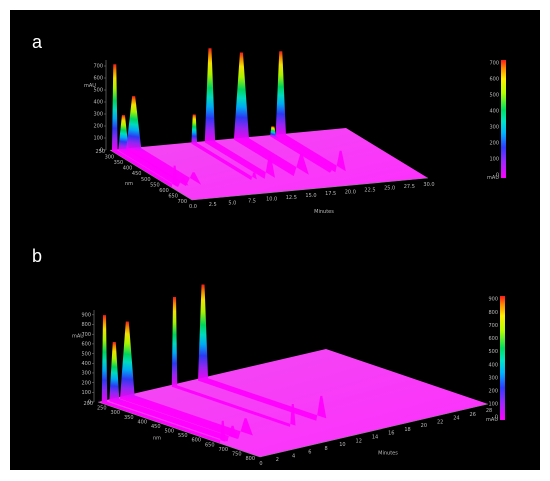  I want to click on time-axis-tick-label: 10.0, so click(271, 200).